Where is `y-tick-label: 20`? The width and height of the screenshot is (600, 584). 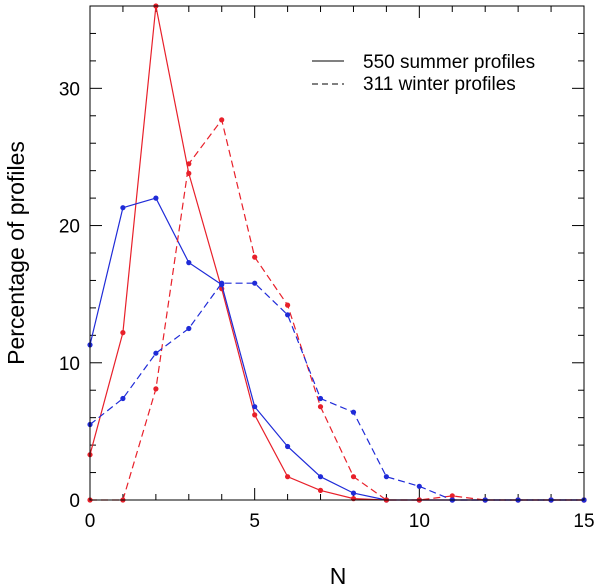
y-tick-label: 20 is located at coordinates (69, 227).